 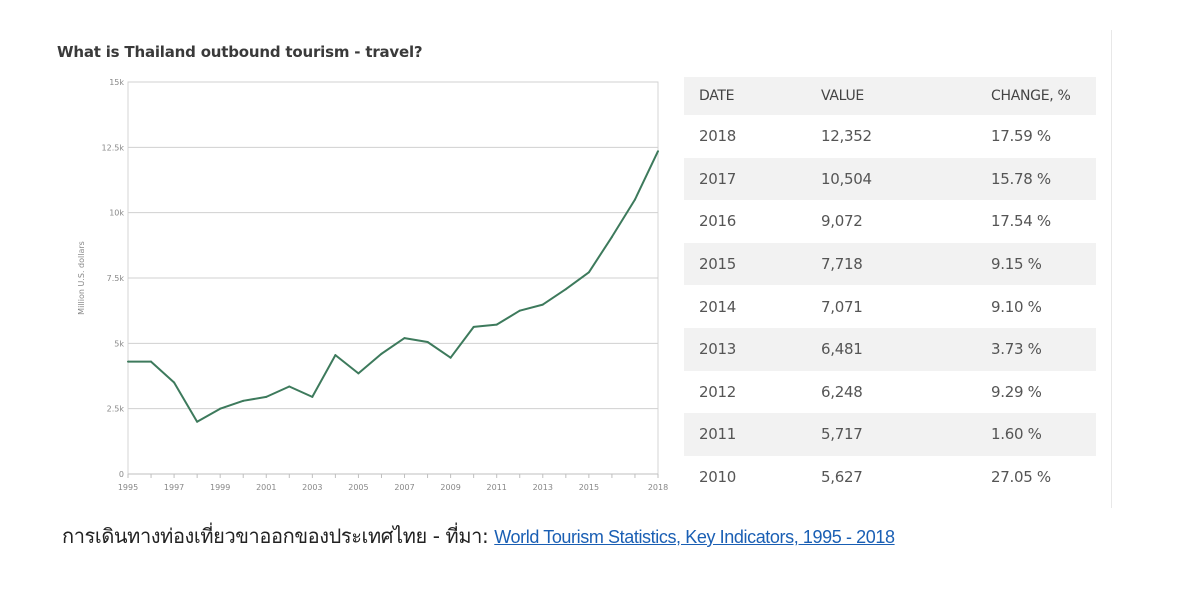 What do you see at coordinates (906, 434) in the screenshot?
I see `cell-value: 5,717` at bounding box center [906, 434].